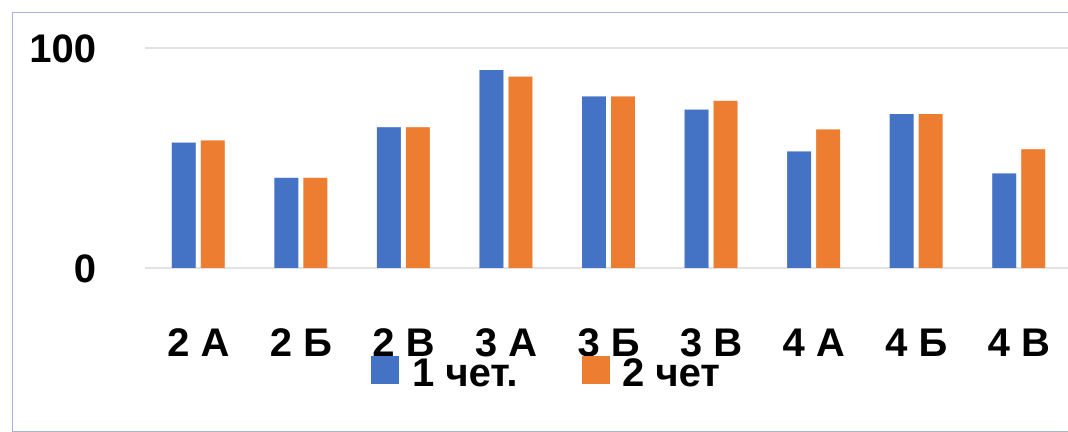  What do you see at coordinates (506, 343) in the screenshot?
I see `x-tick-label: 3 А` at bounding box center [506, 343].